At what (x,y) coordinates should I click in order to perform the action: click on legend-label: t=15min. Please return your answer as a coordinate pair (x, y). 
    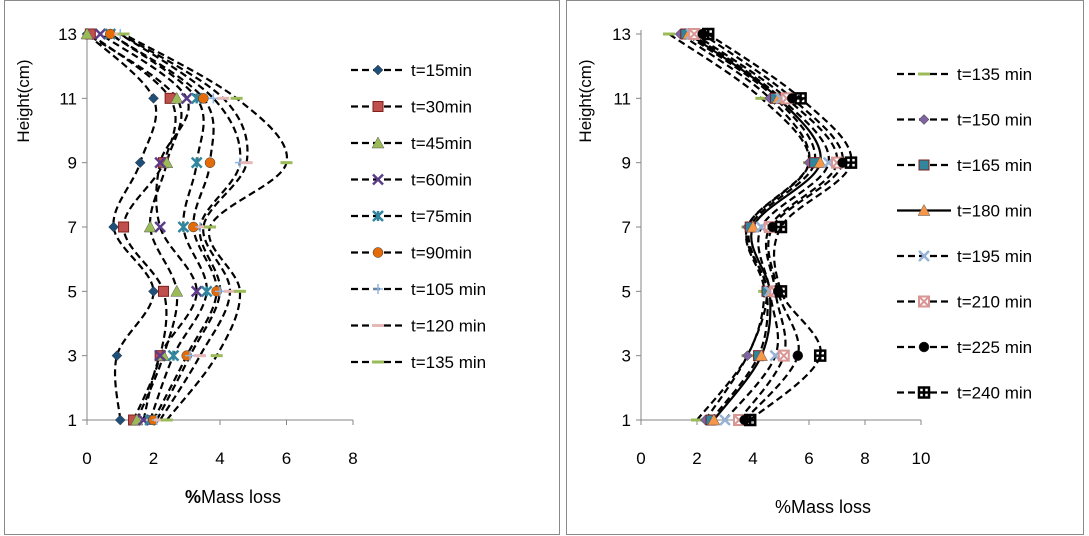
    Looking at the image, I should click on (441, 70).